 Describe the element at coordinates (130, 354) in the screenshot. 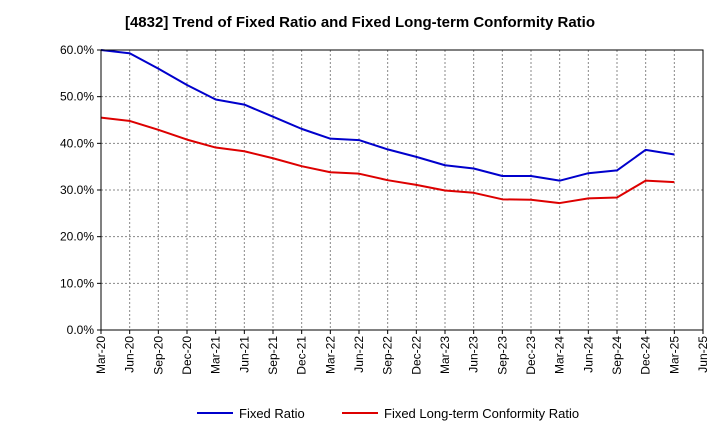

I see `x-tick-label: Jun-20` at that location.